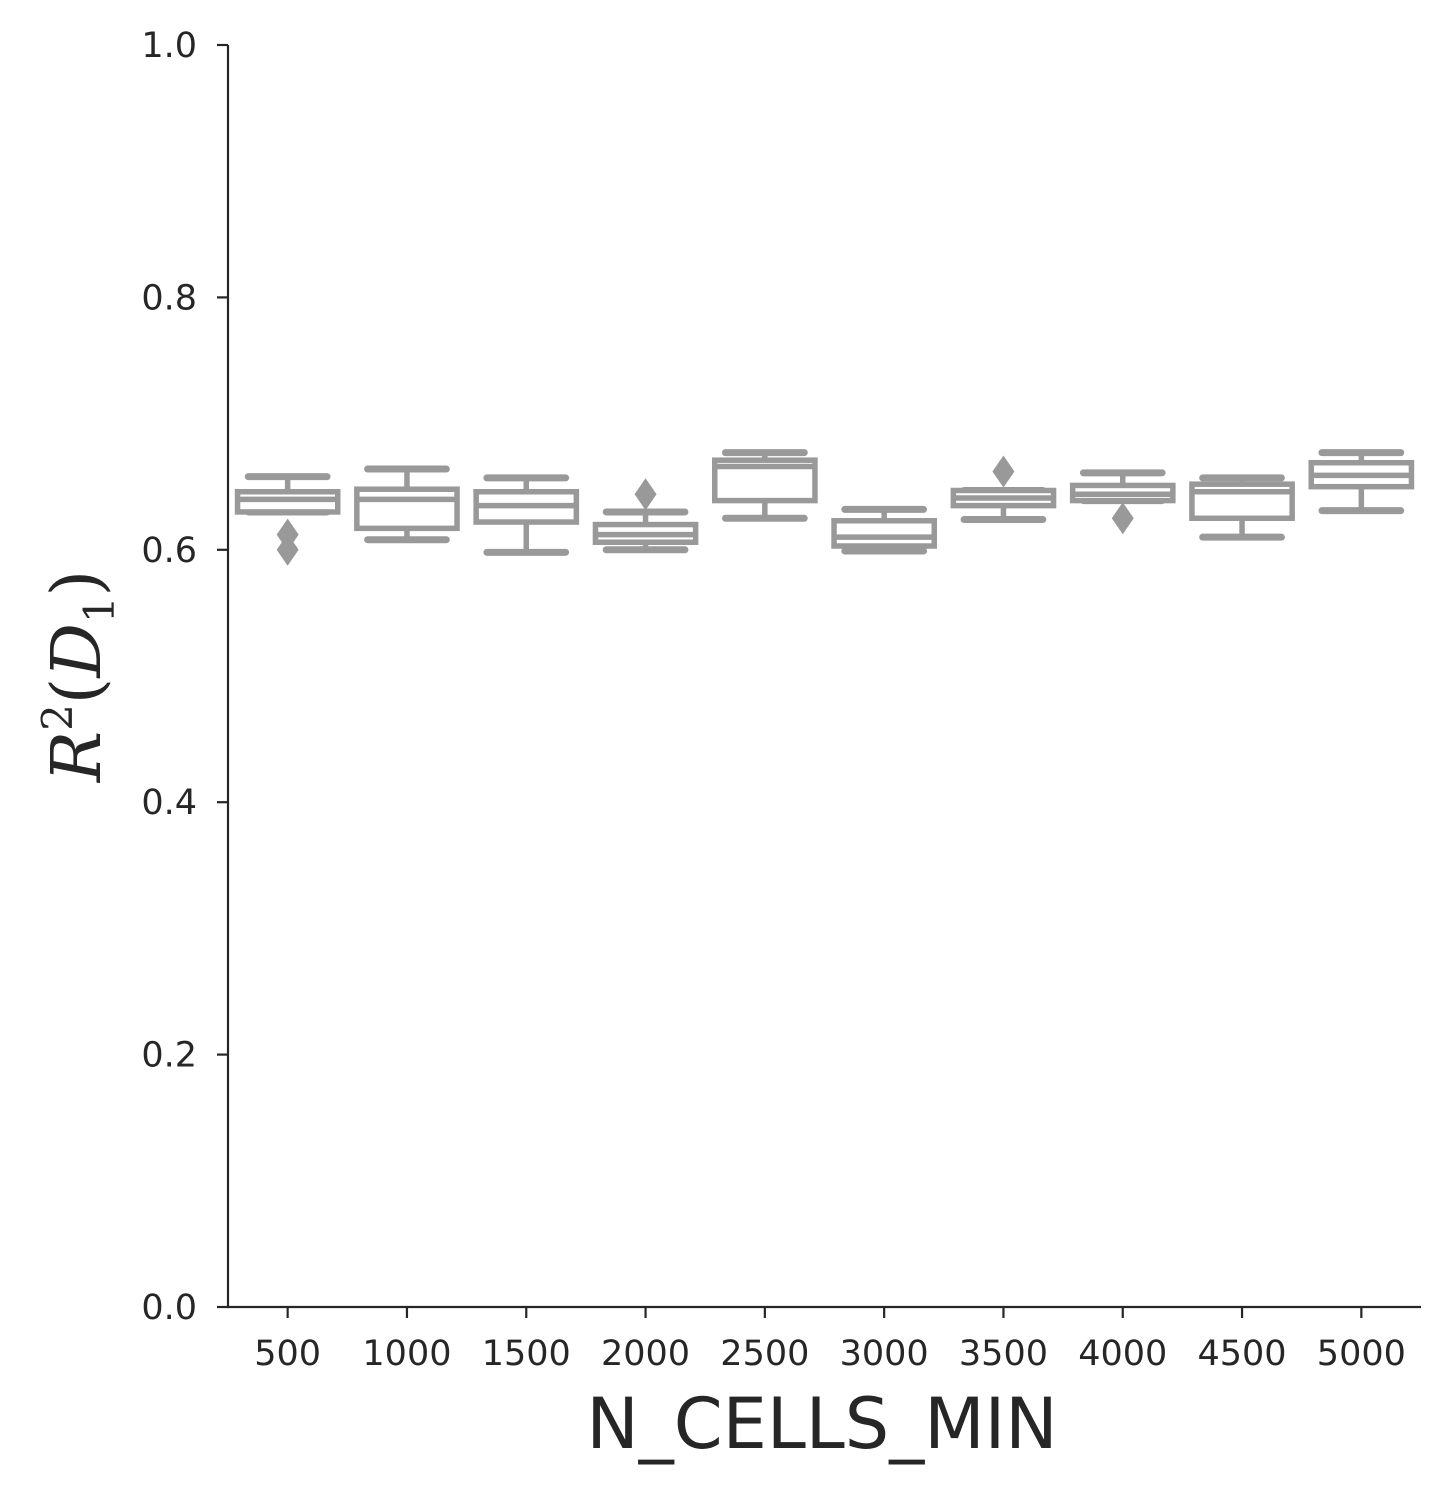 The width and height of the screenshot is (1453, 1497). I want to click on y-axis-label: R2(D1), so click(78, 677).